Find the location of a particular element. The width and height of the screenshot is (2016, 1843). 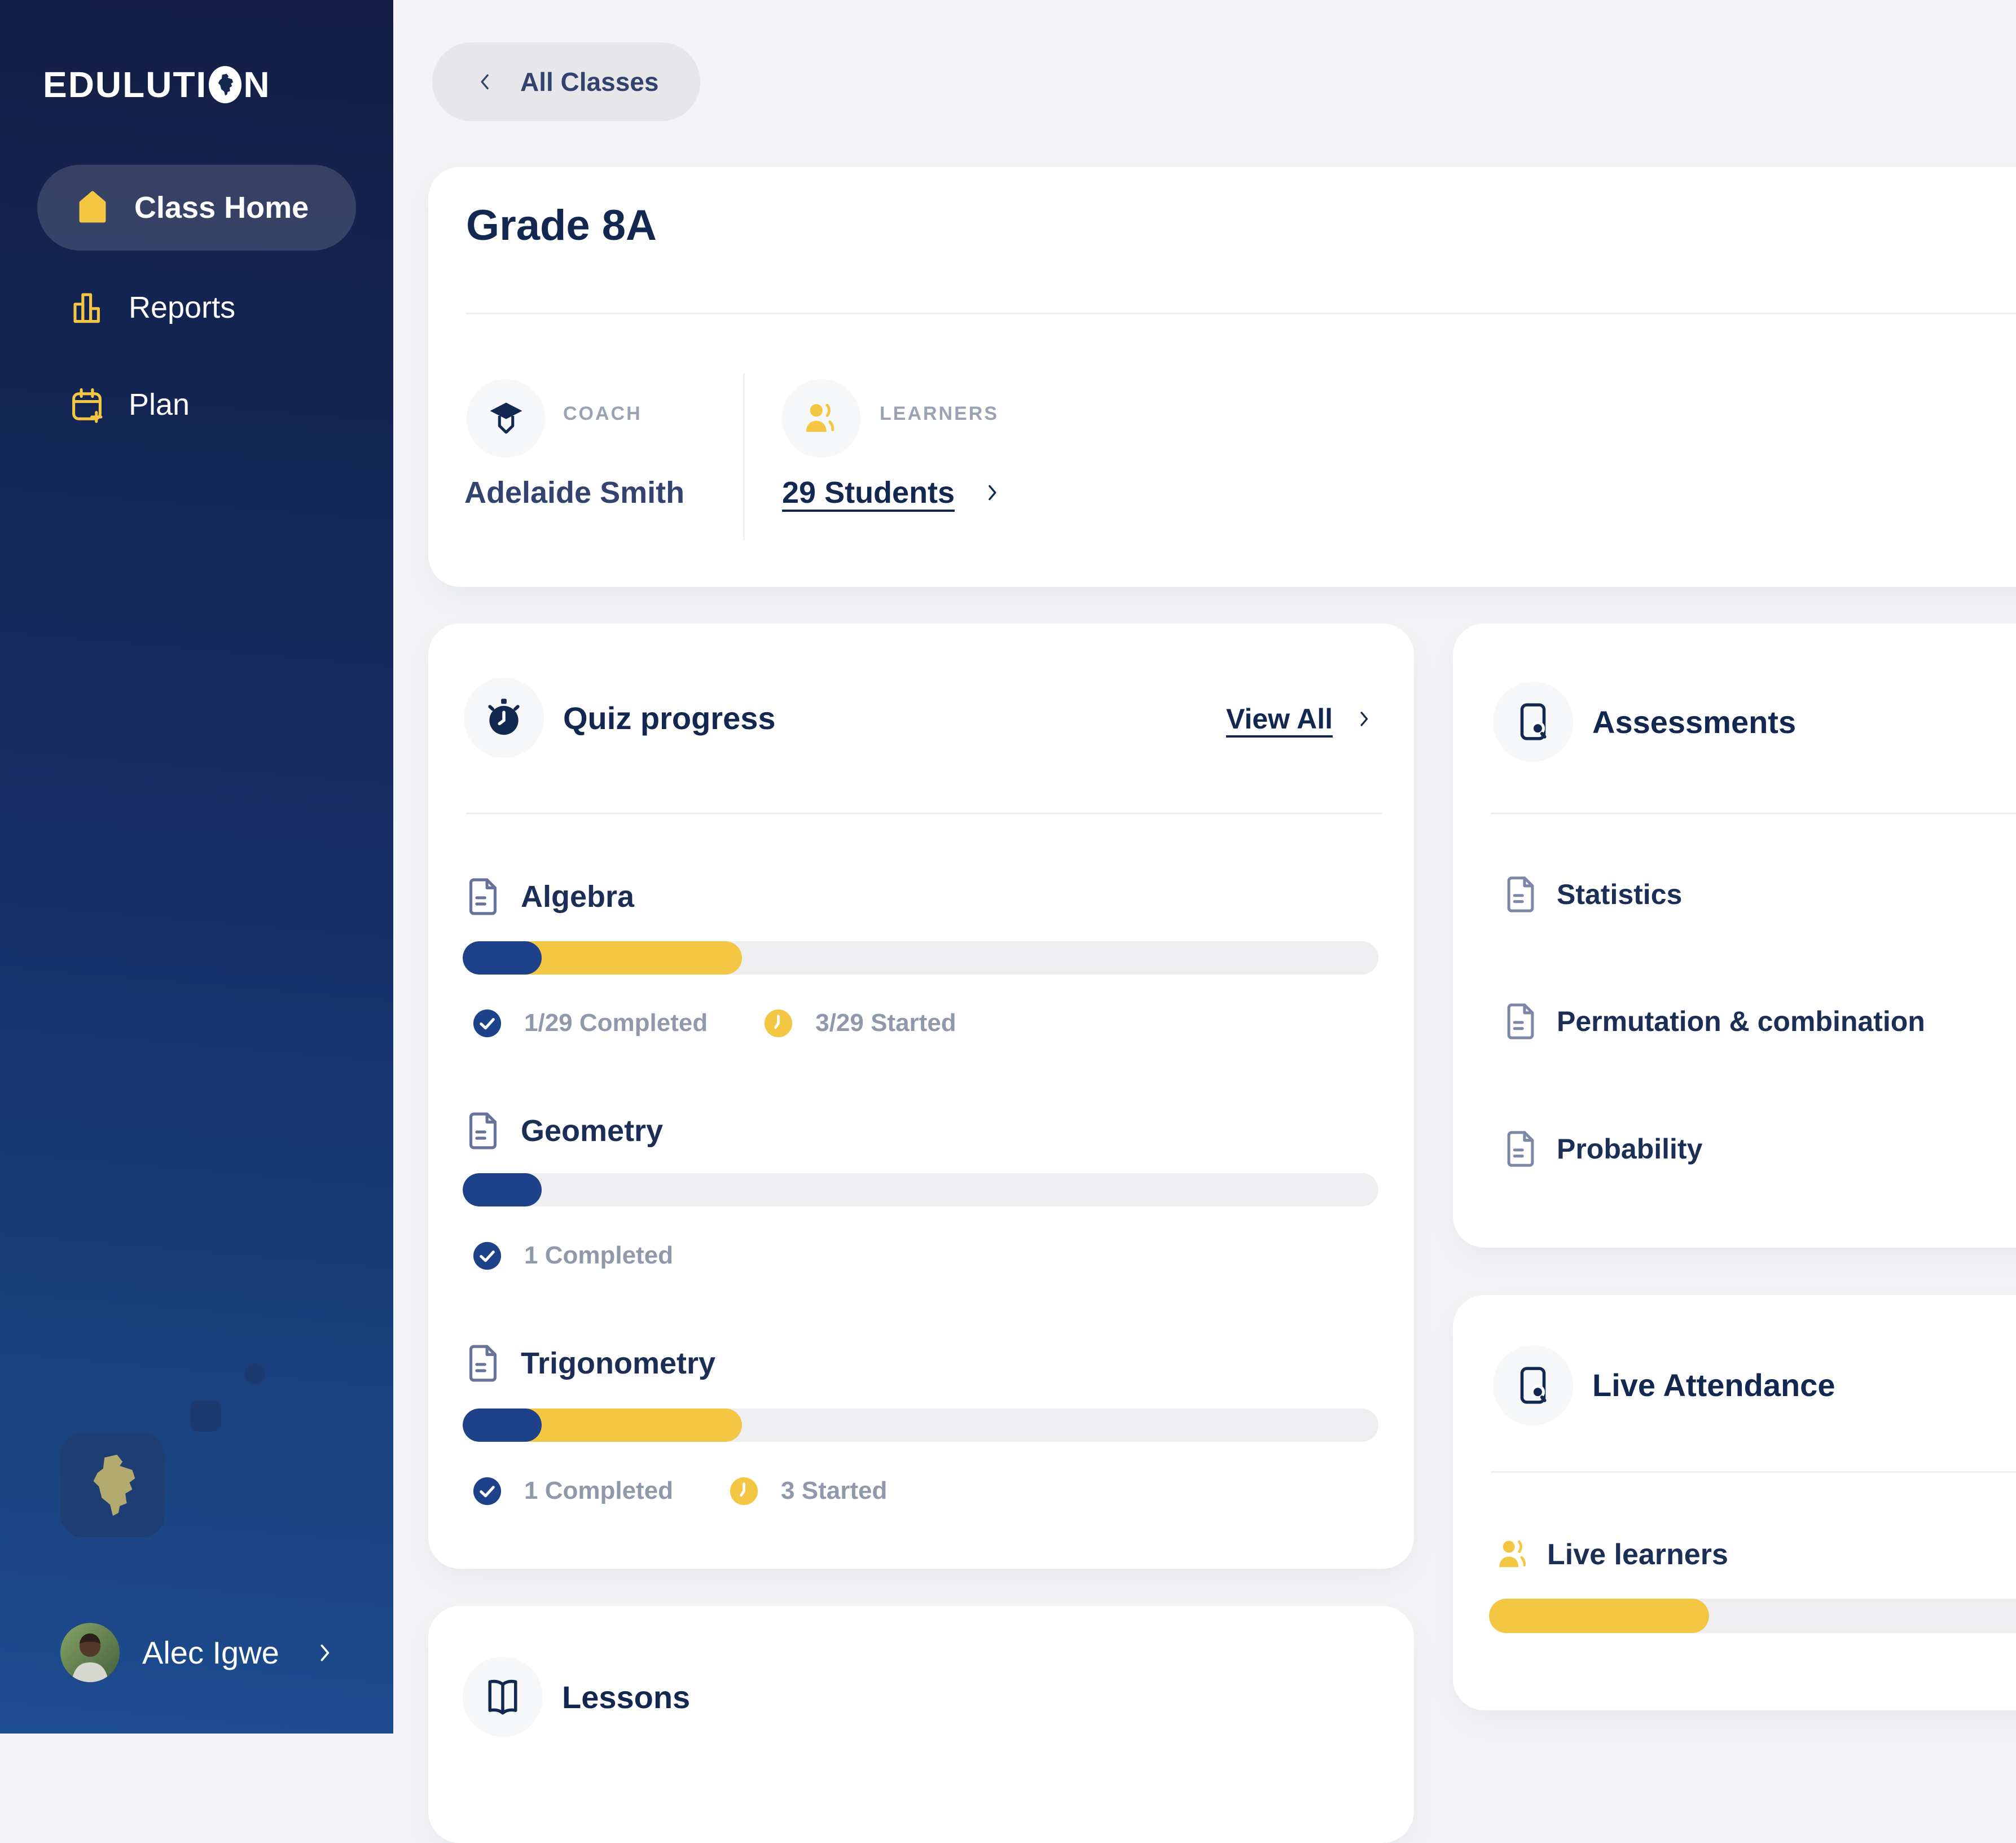

lessons-icon-circle is located at coordinates (503, 1697).